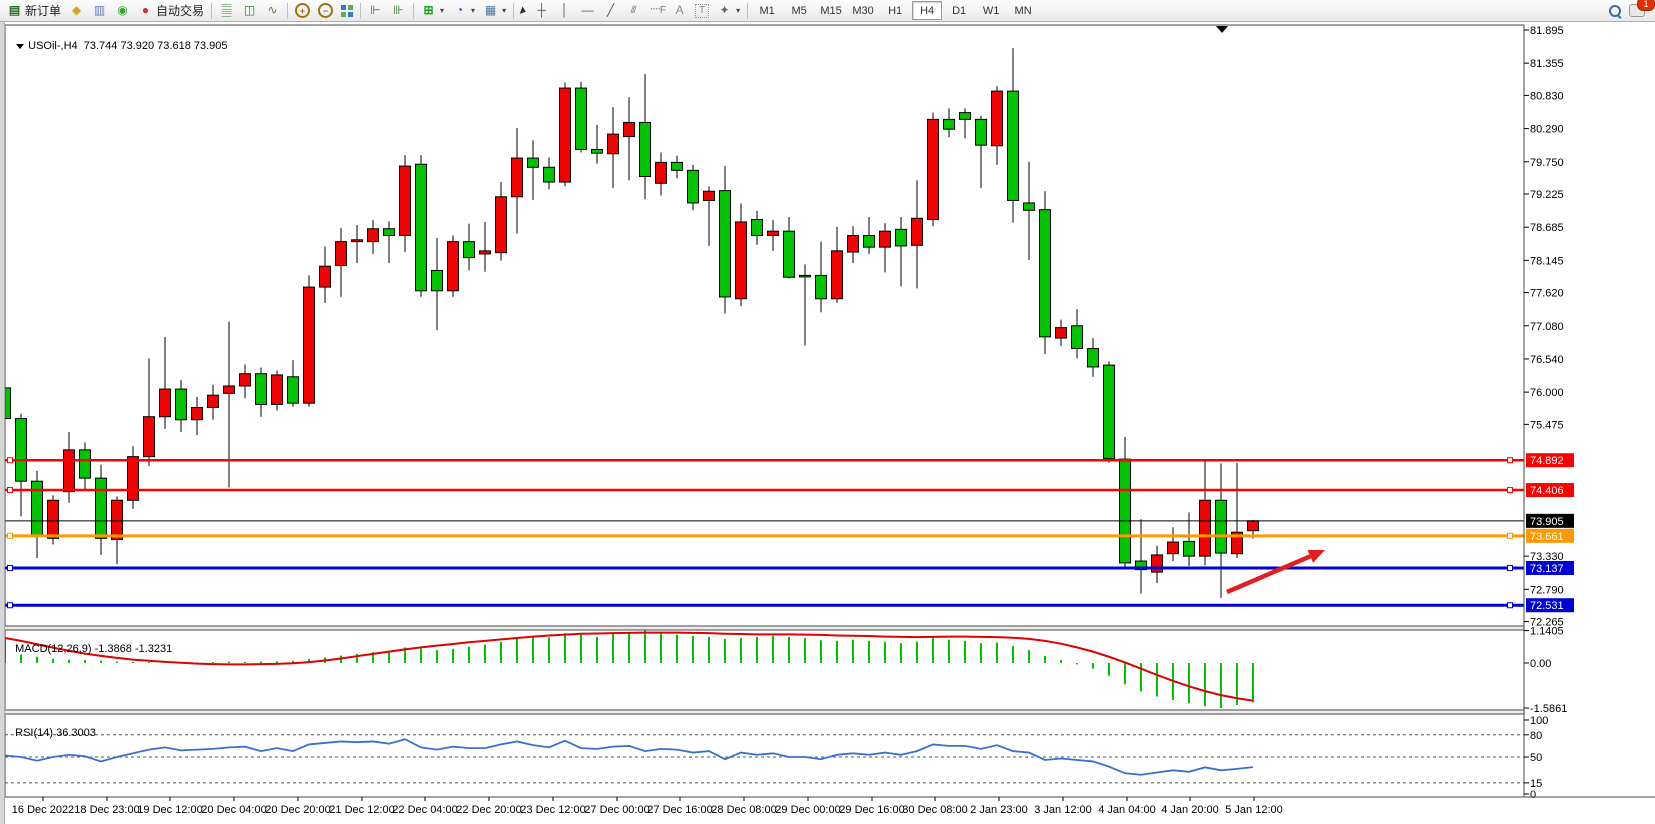  Describe the element at coordinates (249, 11) in the screenshot. I see `candle-chart-mode-button: ◫` at that location.